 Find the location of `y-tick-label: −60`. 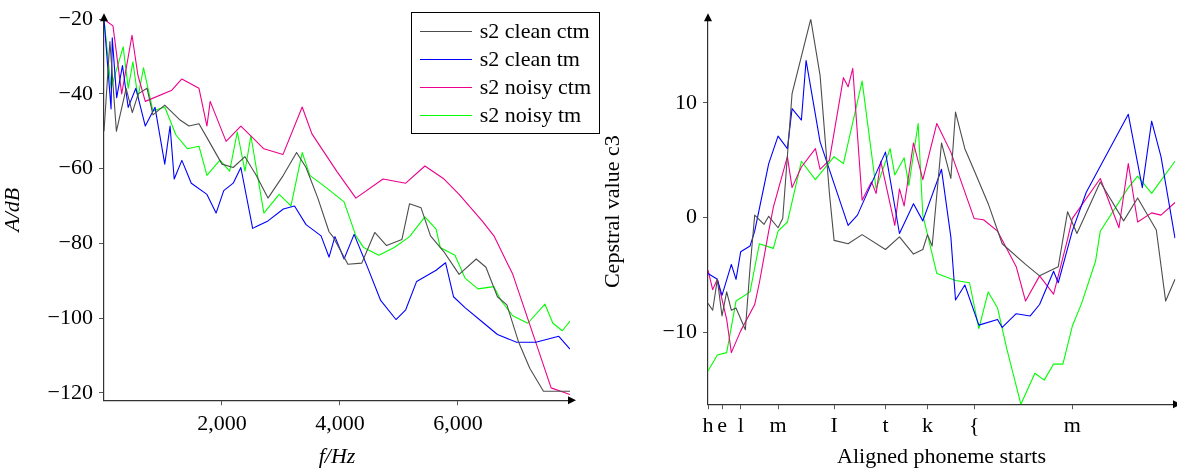

y-tick-label: −60 is located at coordinates (75, 167).